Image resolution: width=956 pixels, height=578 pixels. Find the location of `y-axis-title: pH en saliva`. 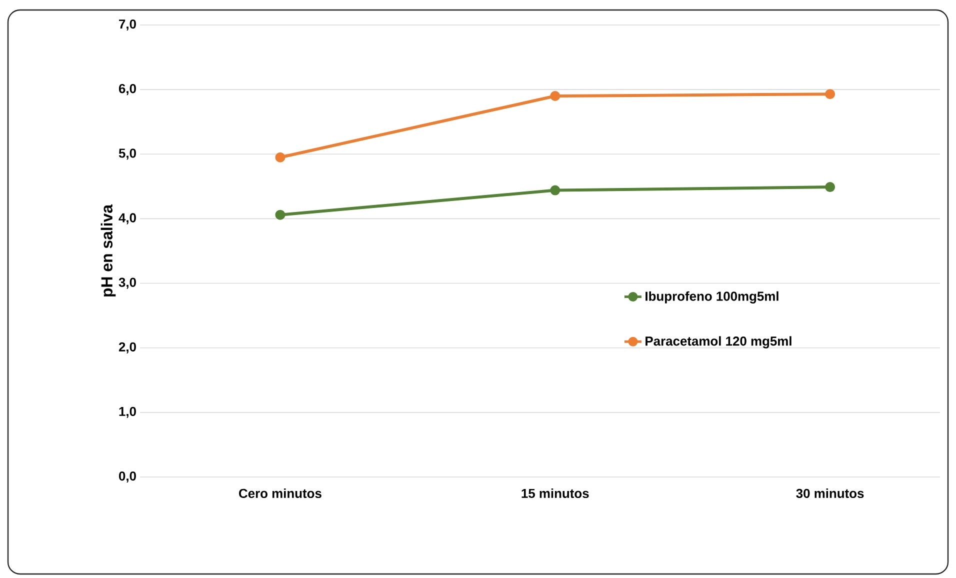

y-axis-title: pH en saliva is located at coordinates (108, 250).